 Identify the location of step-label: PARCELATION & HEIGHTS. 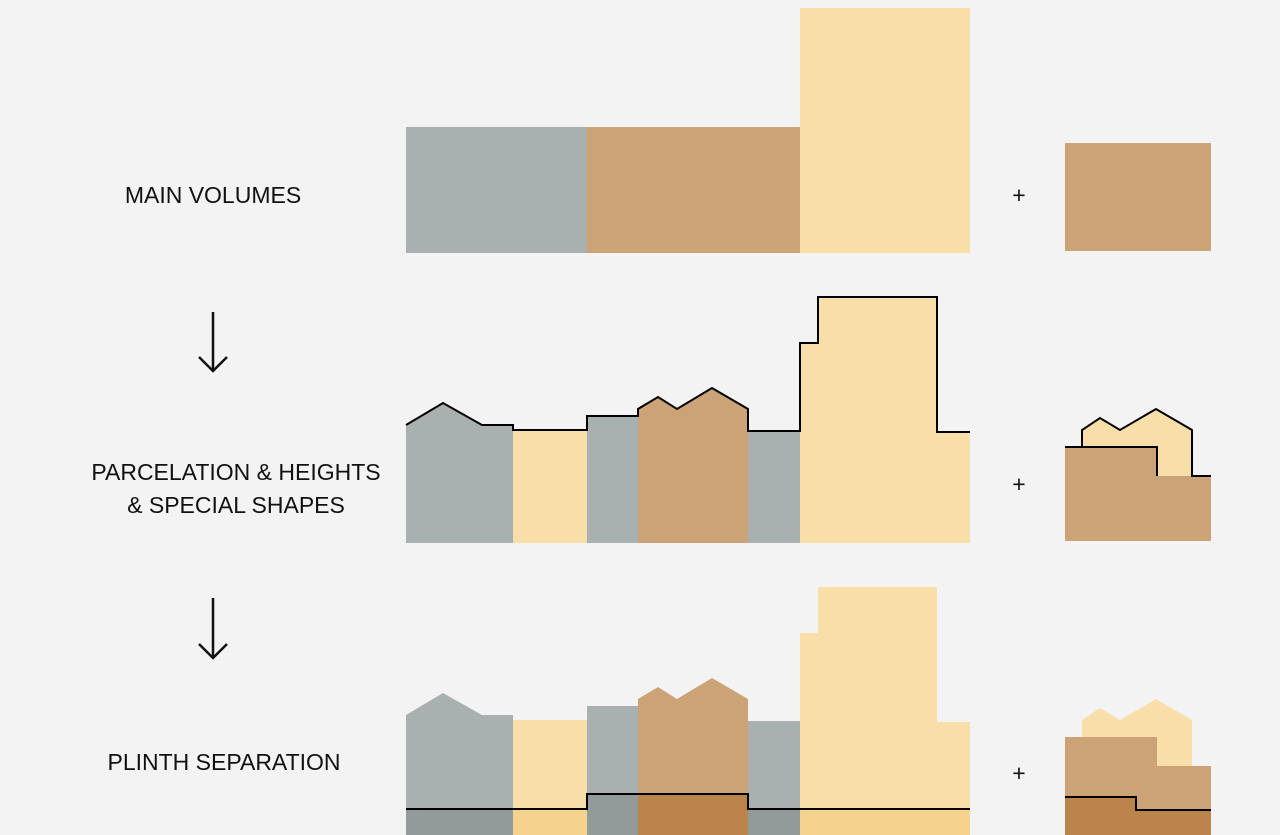
(235, 472).